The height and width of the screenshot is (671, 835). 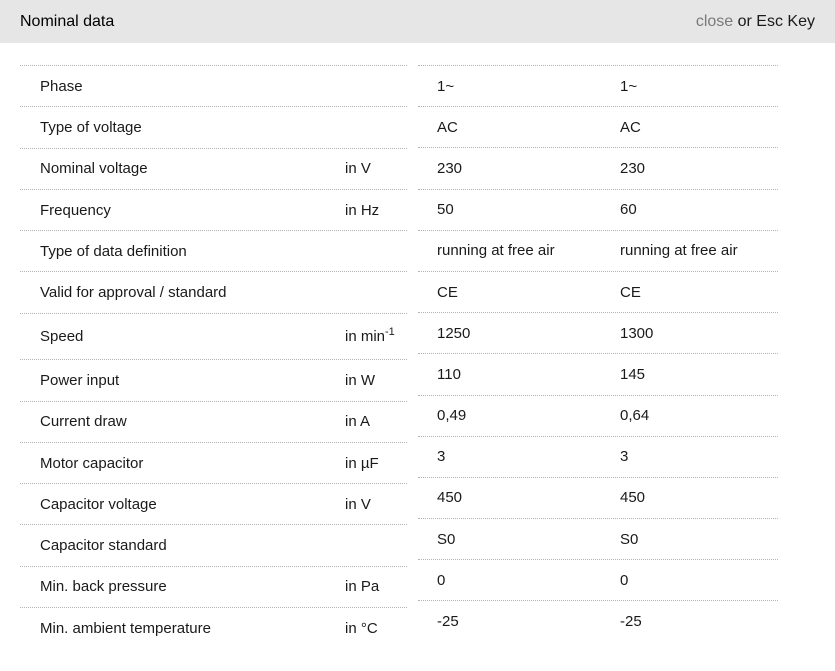 What do you see at coordinates (447, 127) in the screenshot?
I see `row-value-1: AC` at bounding box center [447, 127].